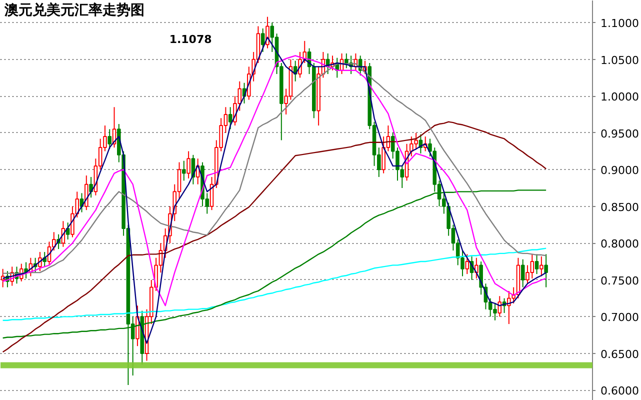 The image size is (641, 400). I want to click on y-tick-label: 0.6000, so click(619, 391).